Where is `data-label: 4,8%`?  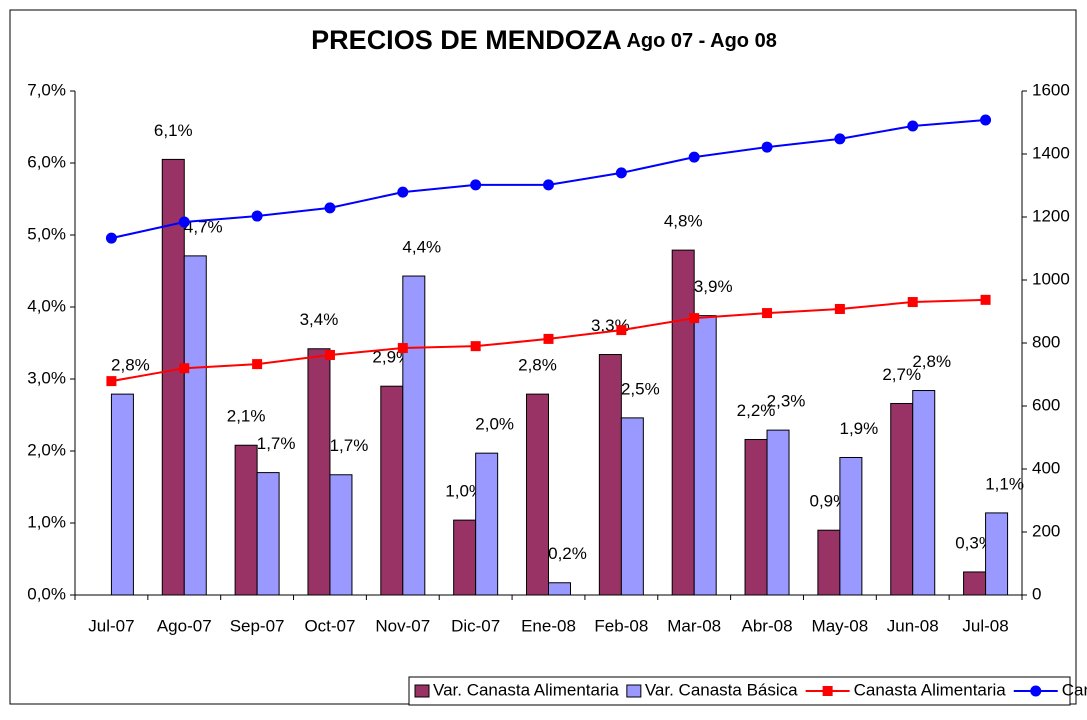
data-label: 4,8% is located at coordinates (683, 221).